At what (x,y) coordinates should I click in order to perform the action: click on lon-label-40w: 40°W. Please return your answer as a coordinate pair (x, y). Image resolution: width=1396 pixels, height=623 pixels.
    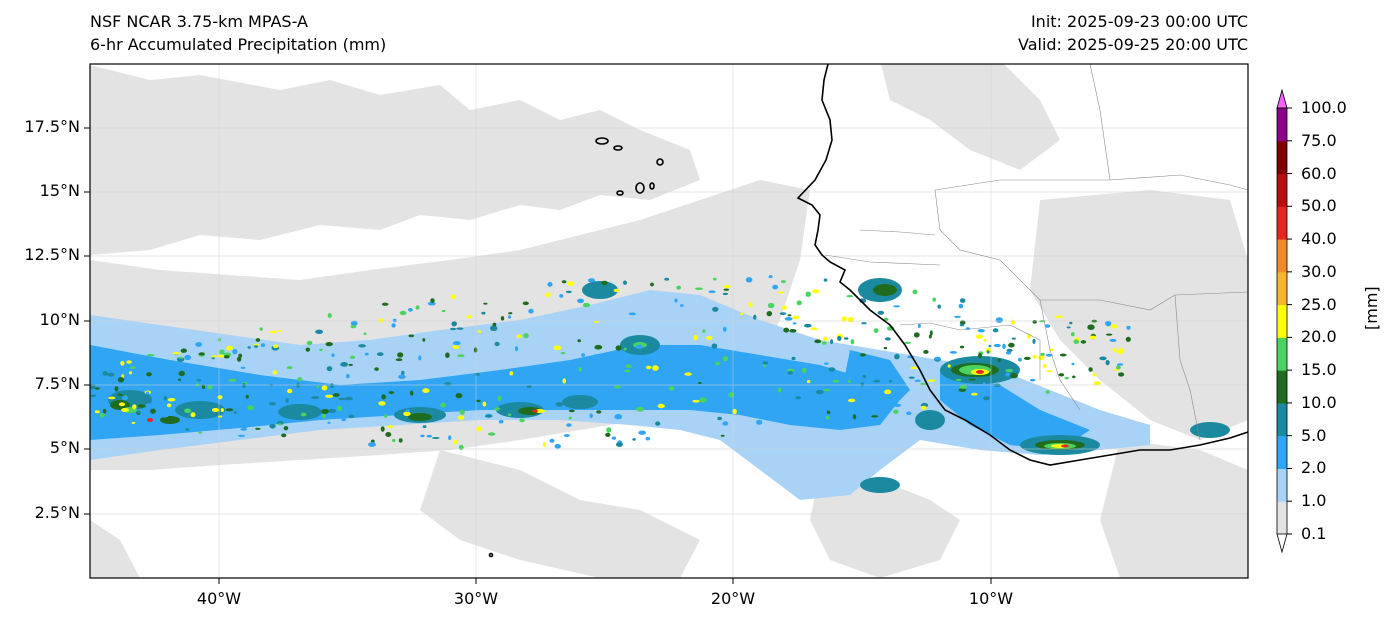
    Looking at the image, I should click on (219, 598).